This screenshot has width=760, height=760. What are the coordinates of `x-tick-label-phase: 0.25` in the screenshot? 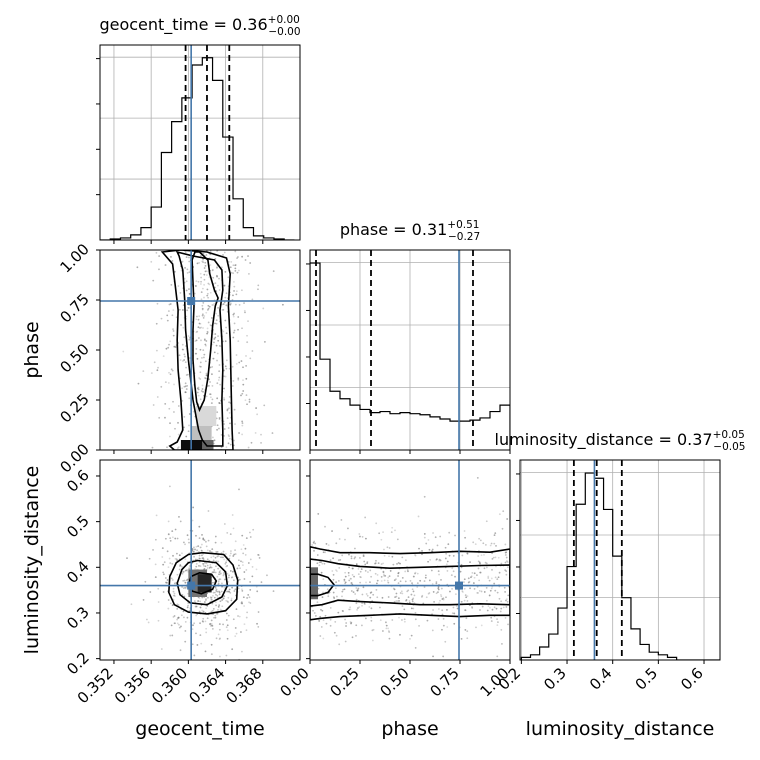 It's located at (344, 682).